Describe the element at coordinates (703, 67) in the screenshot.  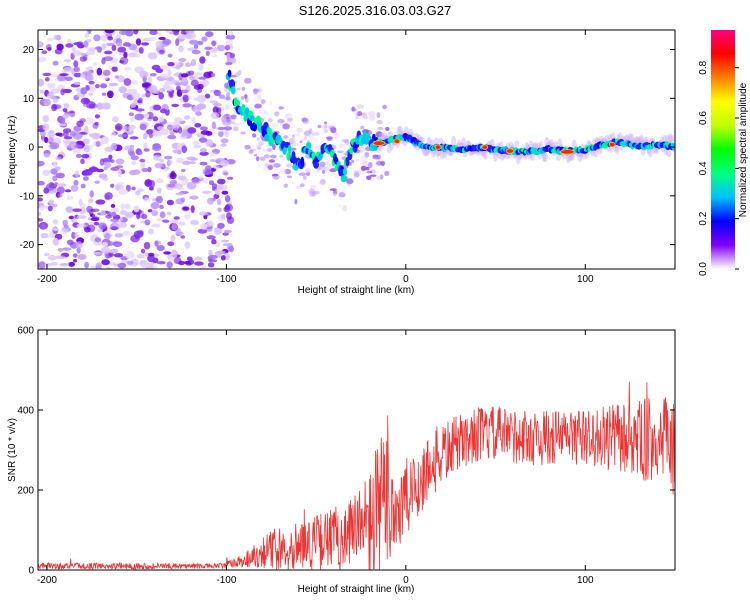
I see `colorbar-tick-label: 0.8` at that location.